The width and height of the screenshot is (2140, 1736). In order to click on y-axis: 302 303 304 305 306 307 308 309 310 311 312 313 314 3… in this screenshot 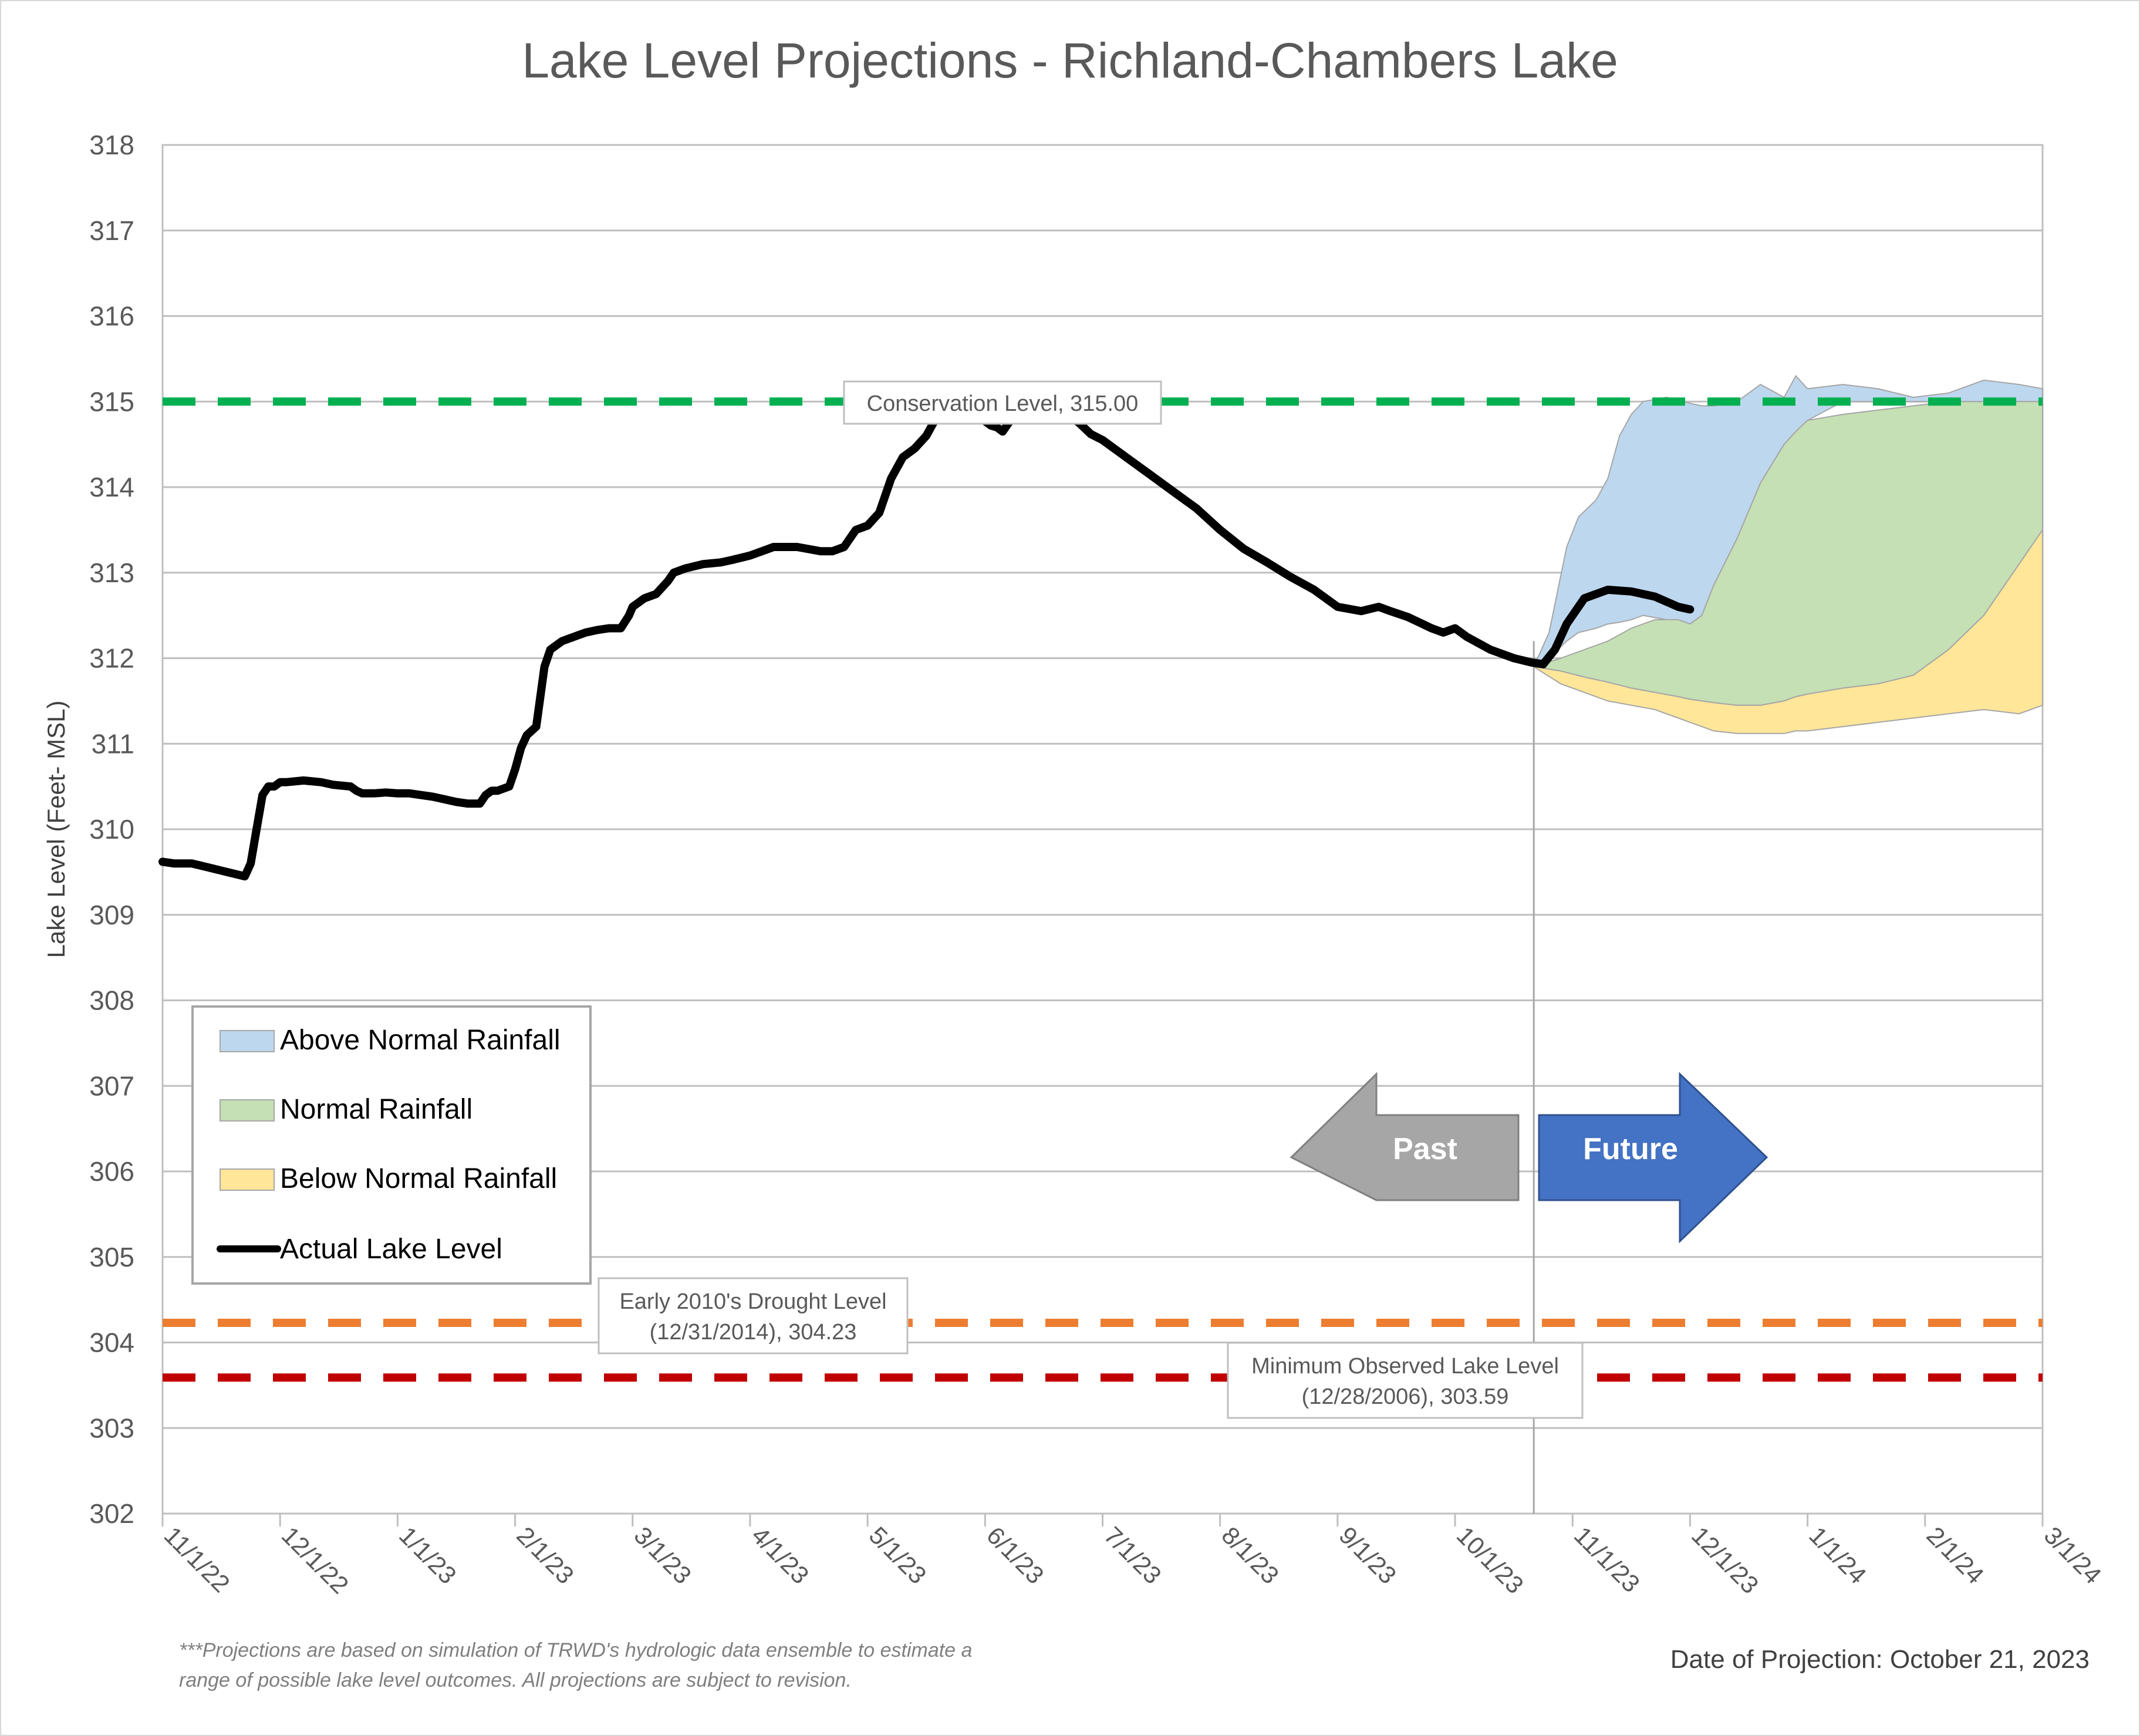, I will do `click(111, 829)`.